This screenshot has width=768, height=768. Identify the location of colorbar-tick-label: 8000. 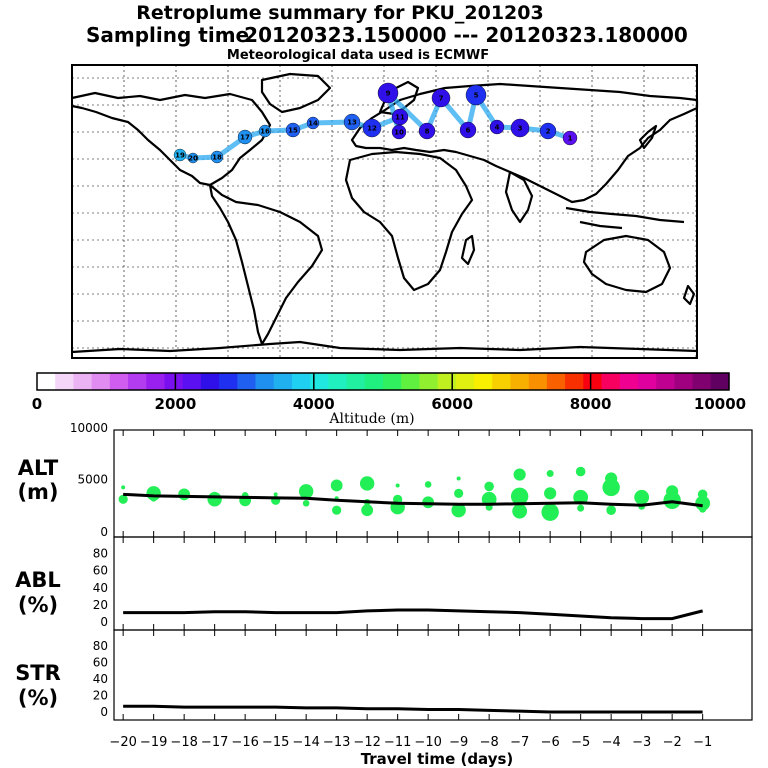
(591, 404).